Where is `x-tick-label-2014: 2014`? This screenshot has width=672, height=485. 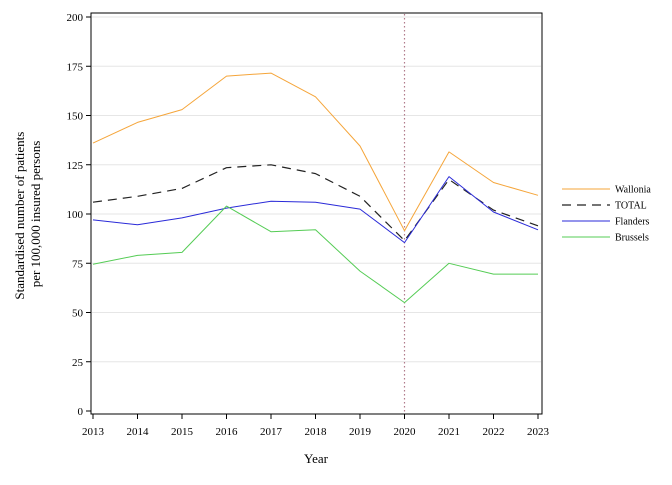
x-tick-label-2014: 2014 is located at coordinates (138, 432).